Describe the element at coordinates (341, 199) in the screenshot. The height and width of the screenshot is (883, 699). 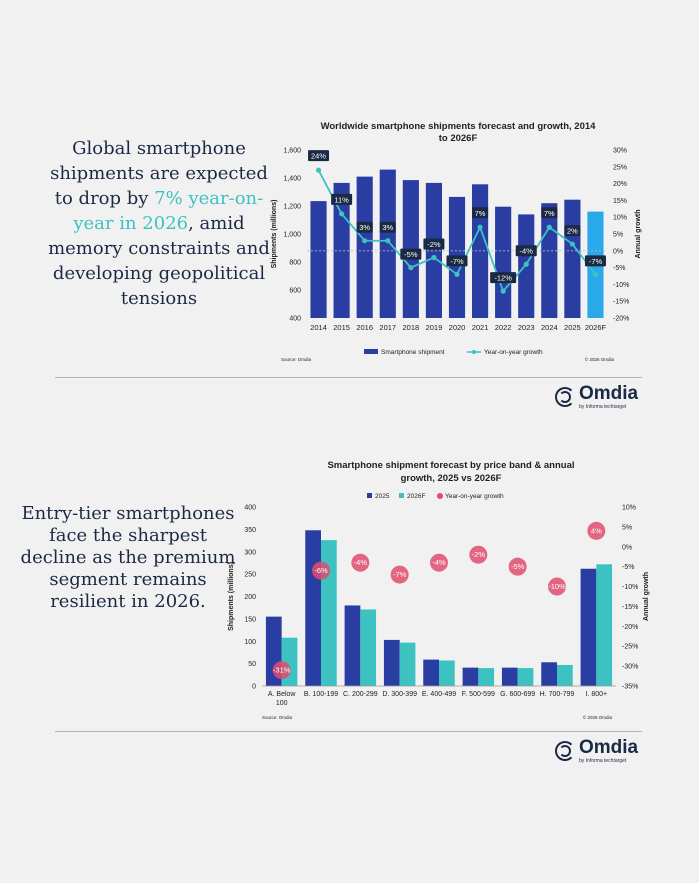
I see `chart1-growth-label: 11%` at that location.